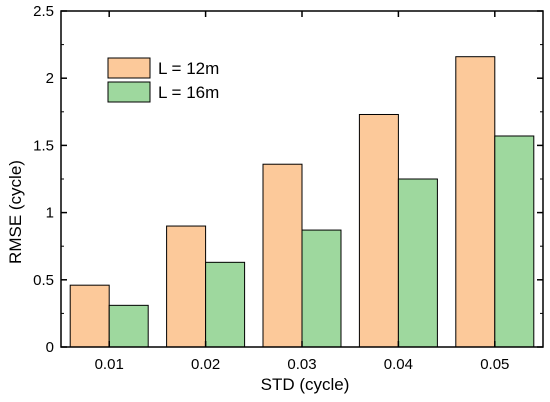  Describe the element at coordinates (50, 347) in the screenshot. I see `y-tick-label-0: 0` at that location.